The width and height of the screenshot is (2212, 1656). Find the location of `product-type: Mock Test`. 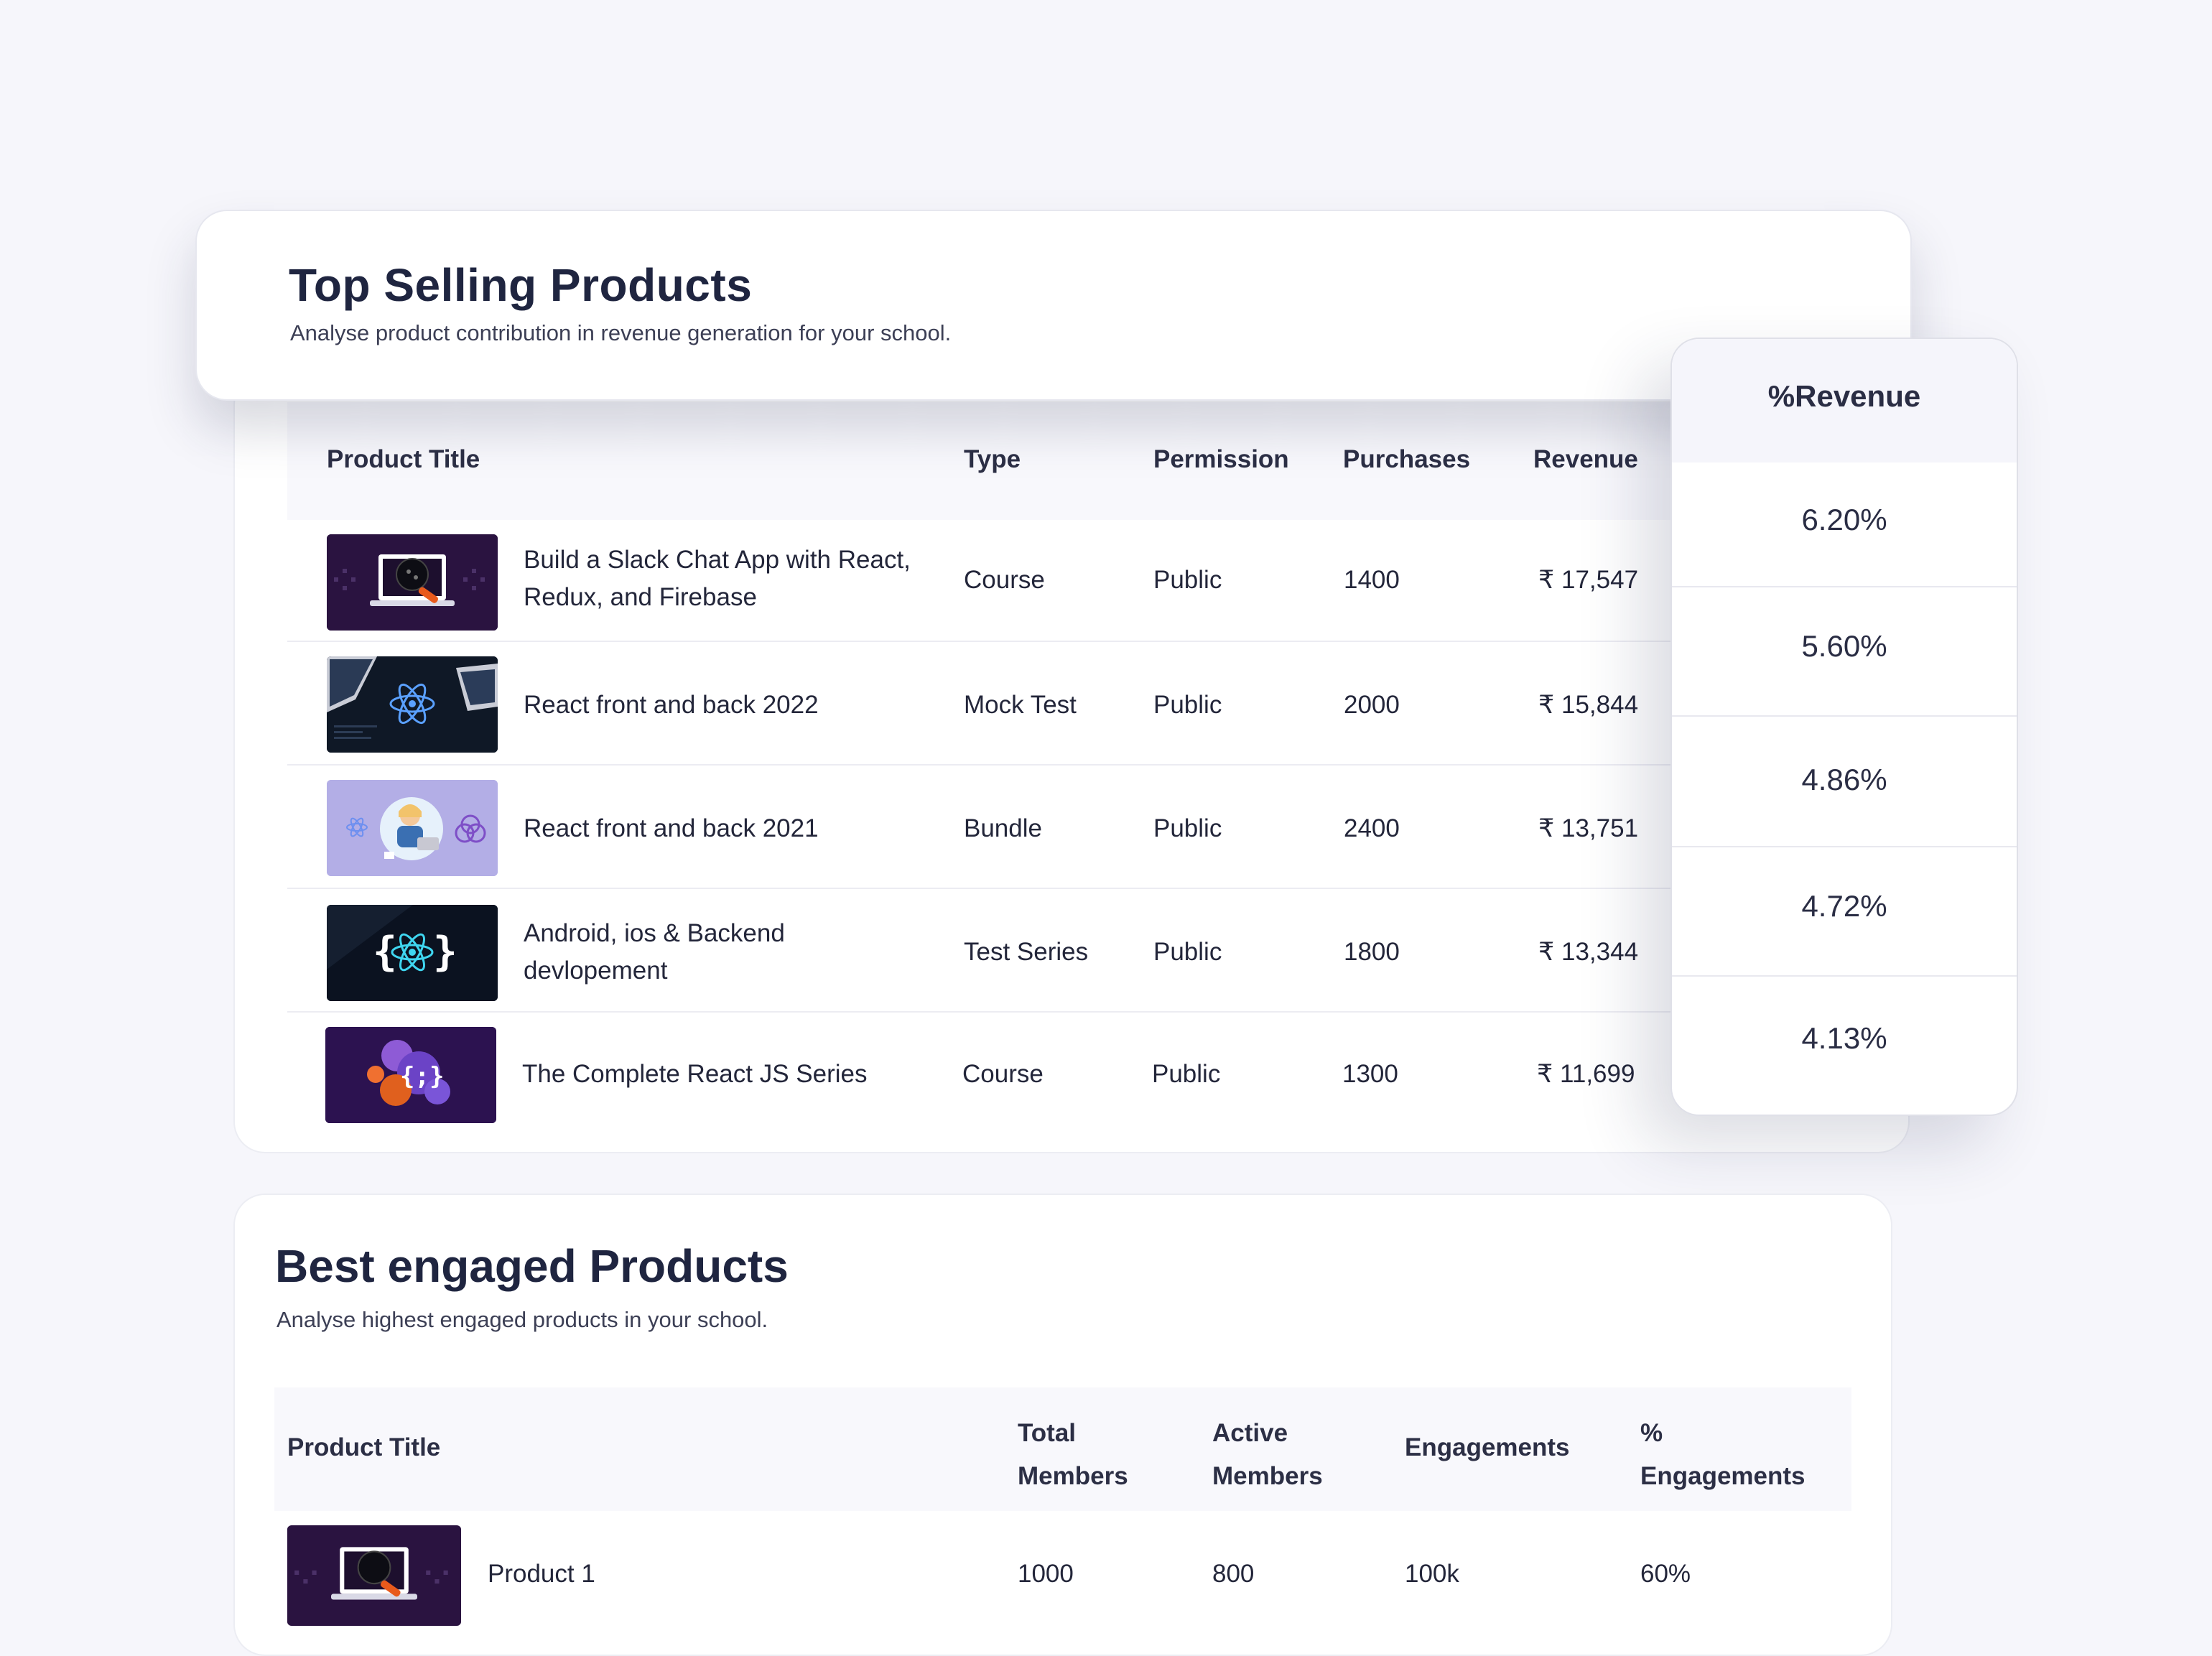

product-type: Mock Test is located at coordinates (1020, 705).